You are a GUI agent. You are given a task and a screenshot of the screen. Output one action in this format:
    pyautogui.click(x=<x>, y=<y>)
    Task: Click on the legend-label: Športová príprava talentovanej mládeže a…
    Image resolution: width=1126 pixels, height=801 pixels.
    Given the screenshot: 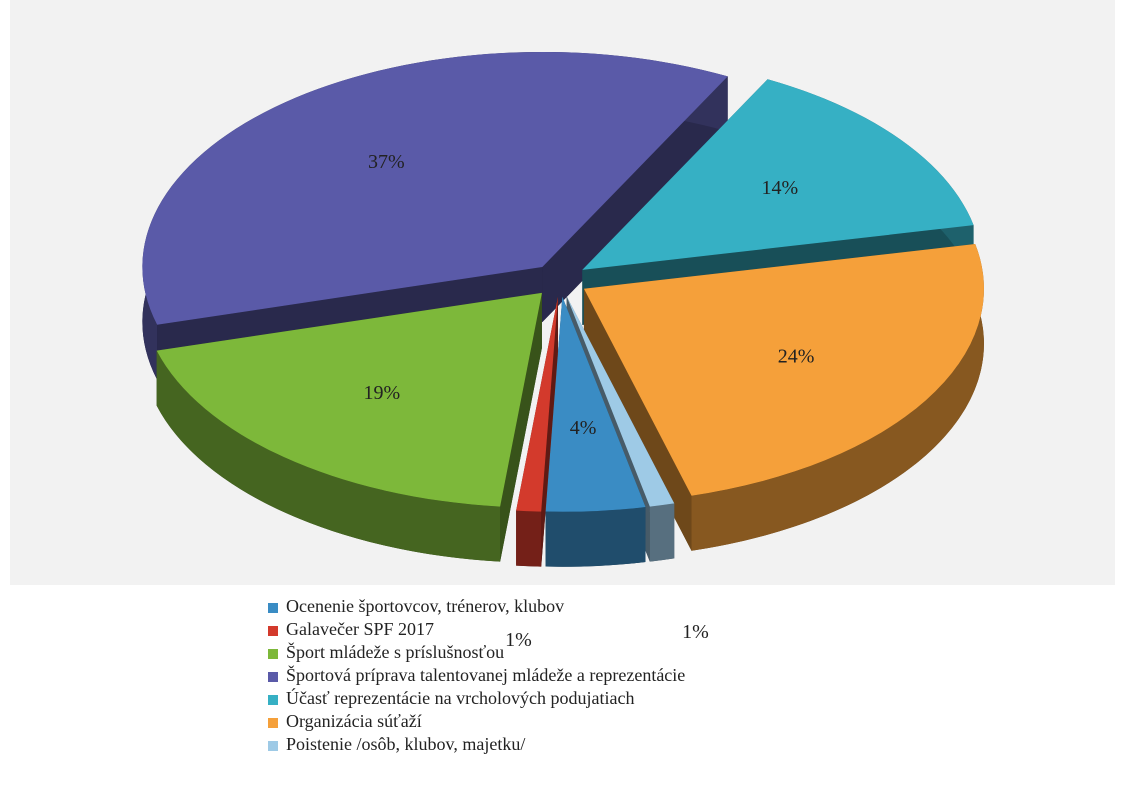 What is the action you would take?
    pyautogui.click(x=485, y=674)
    